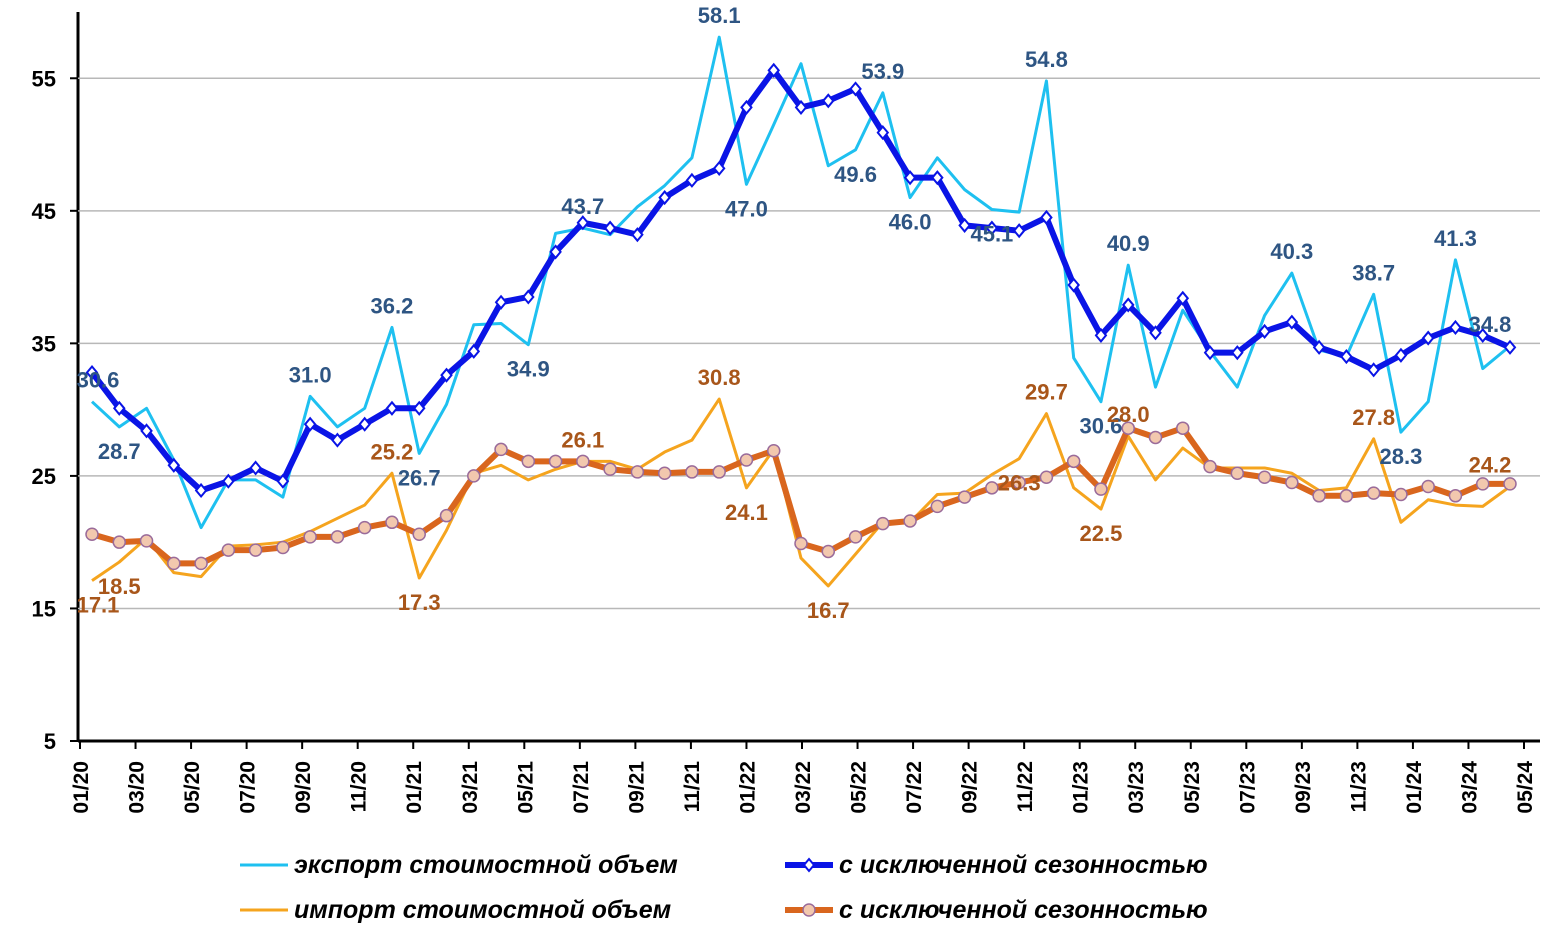 Image resolution: width=1551 pixels, height=941 pixels. Describe the element at coordinates (636, 787) in the screenshot. I see `x-tick-label: 09/21` at that location.